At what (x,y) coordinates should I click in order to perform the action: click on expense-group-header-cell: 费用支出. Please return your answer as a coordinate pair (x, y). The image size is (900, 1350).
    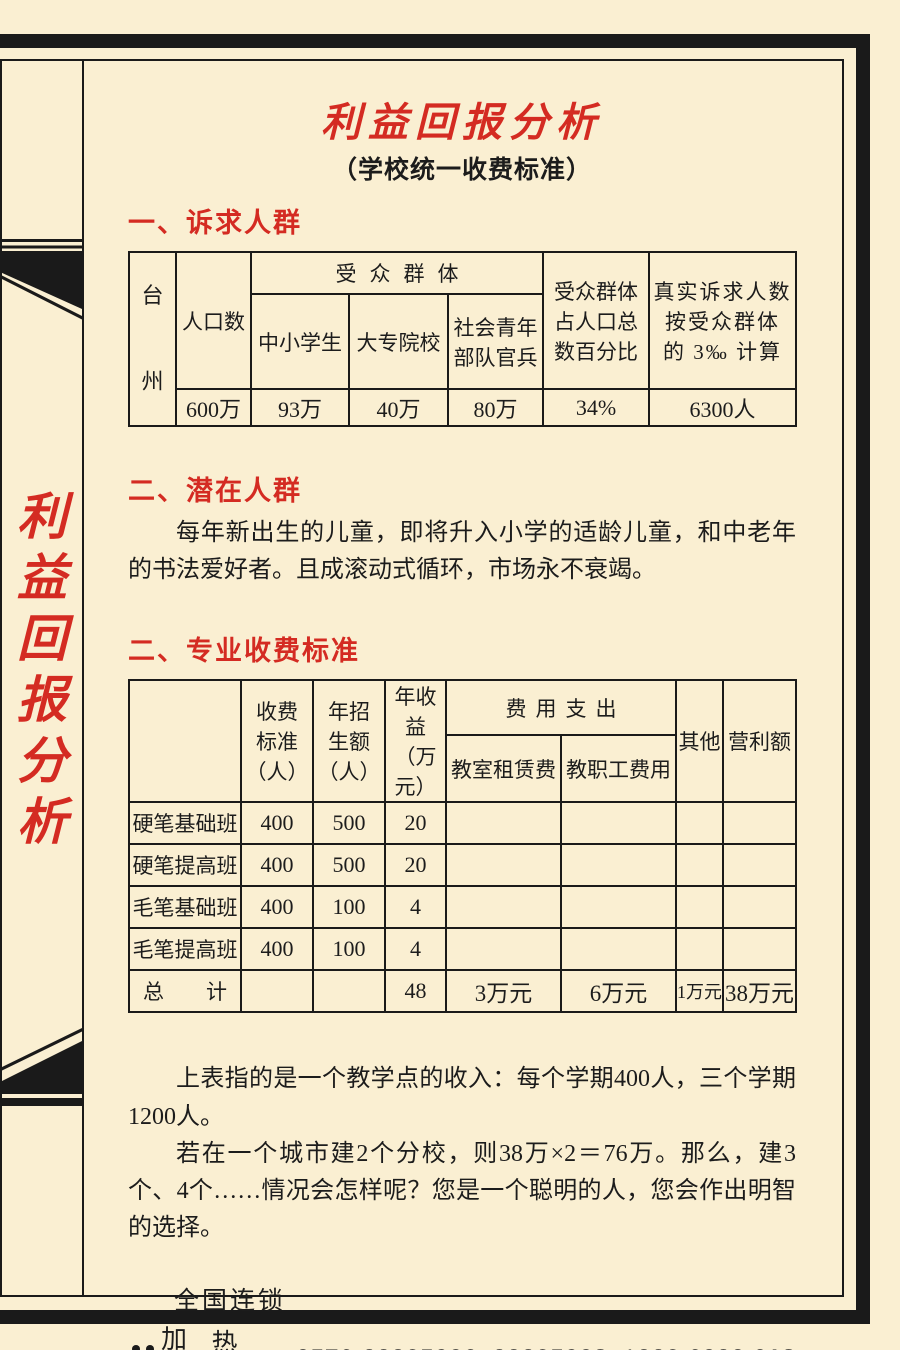
    Looking at the image, I should click on (561, 707).